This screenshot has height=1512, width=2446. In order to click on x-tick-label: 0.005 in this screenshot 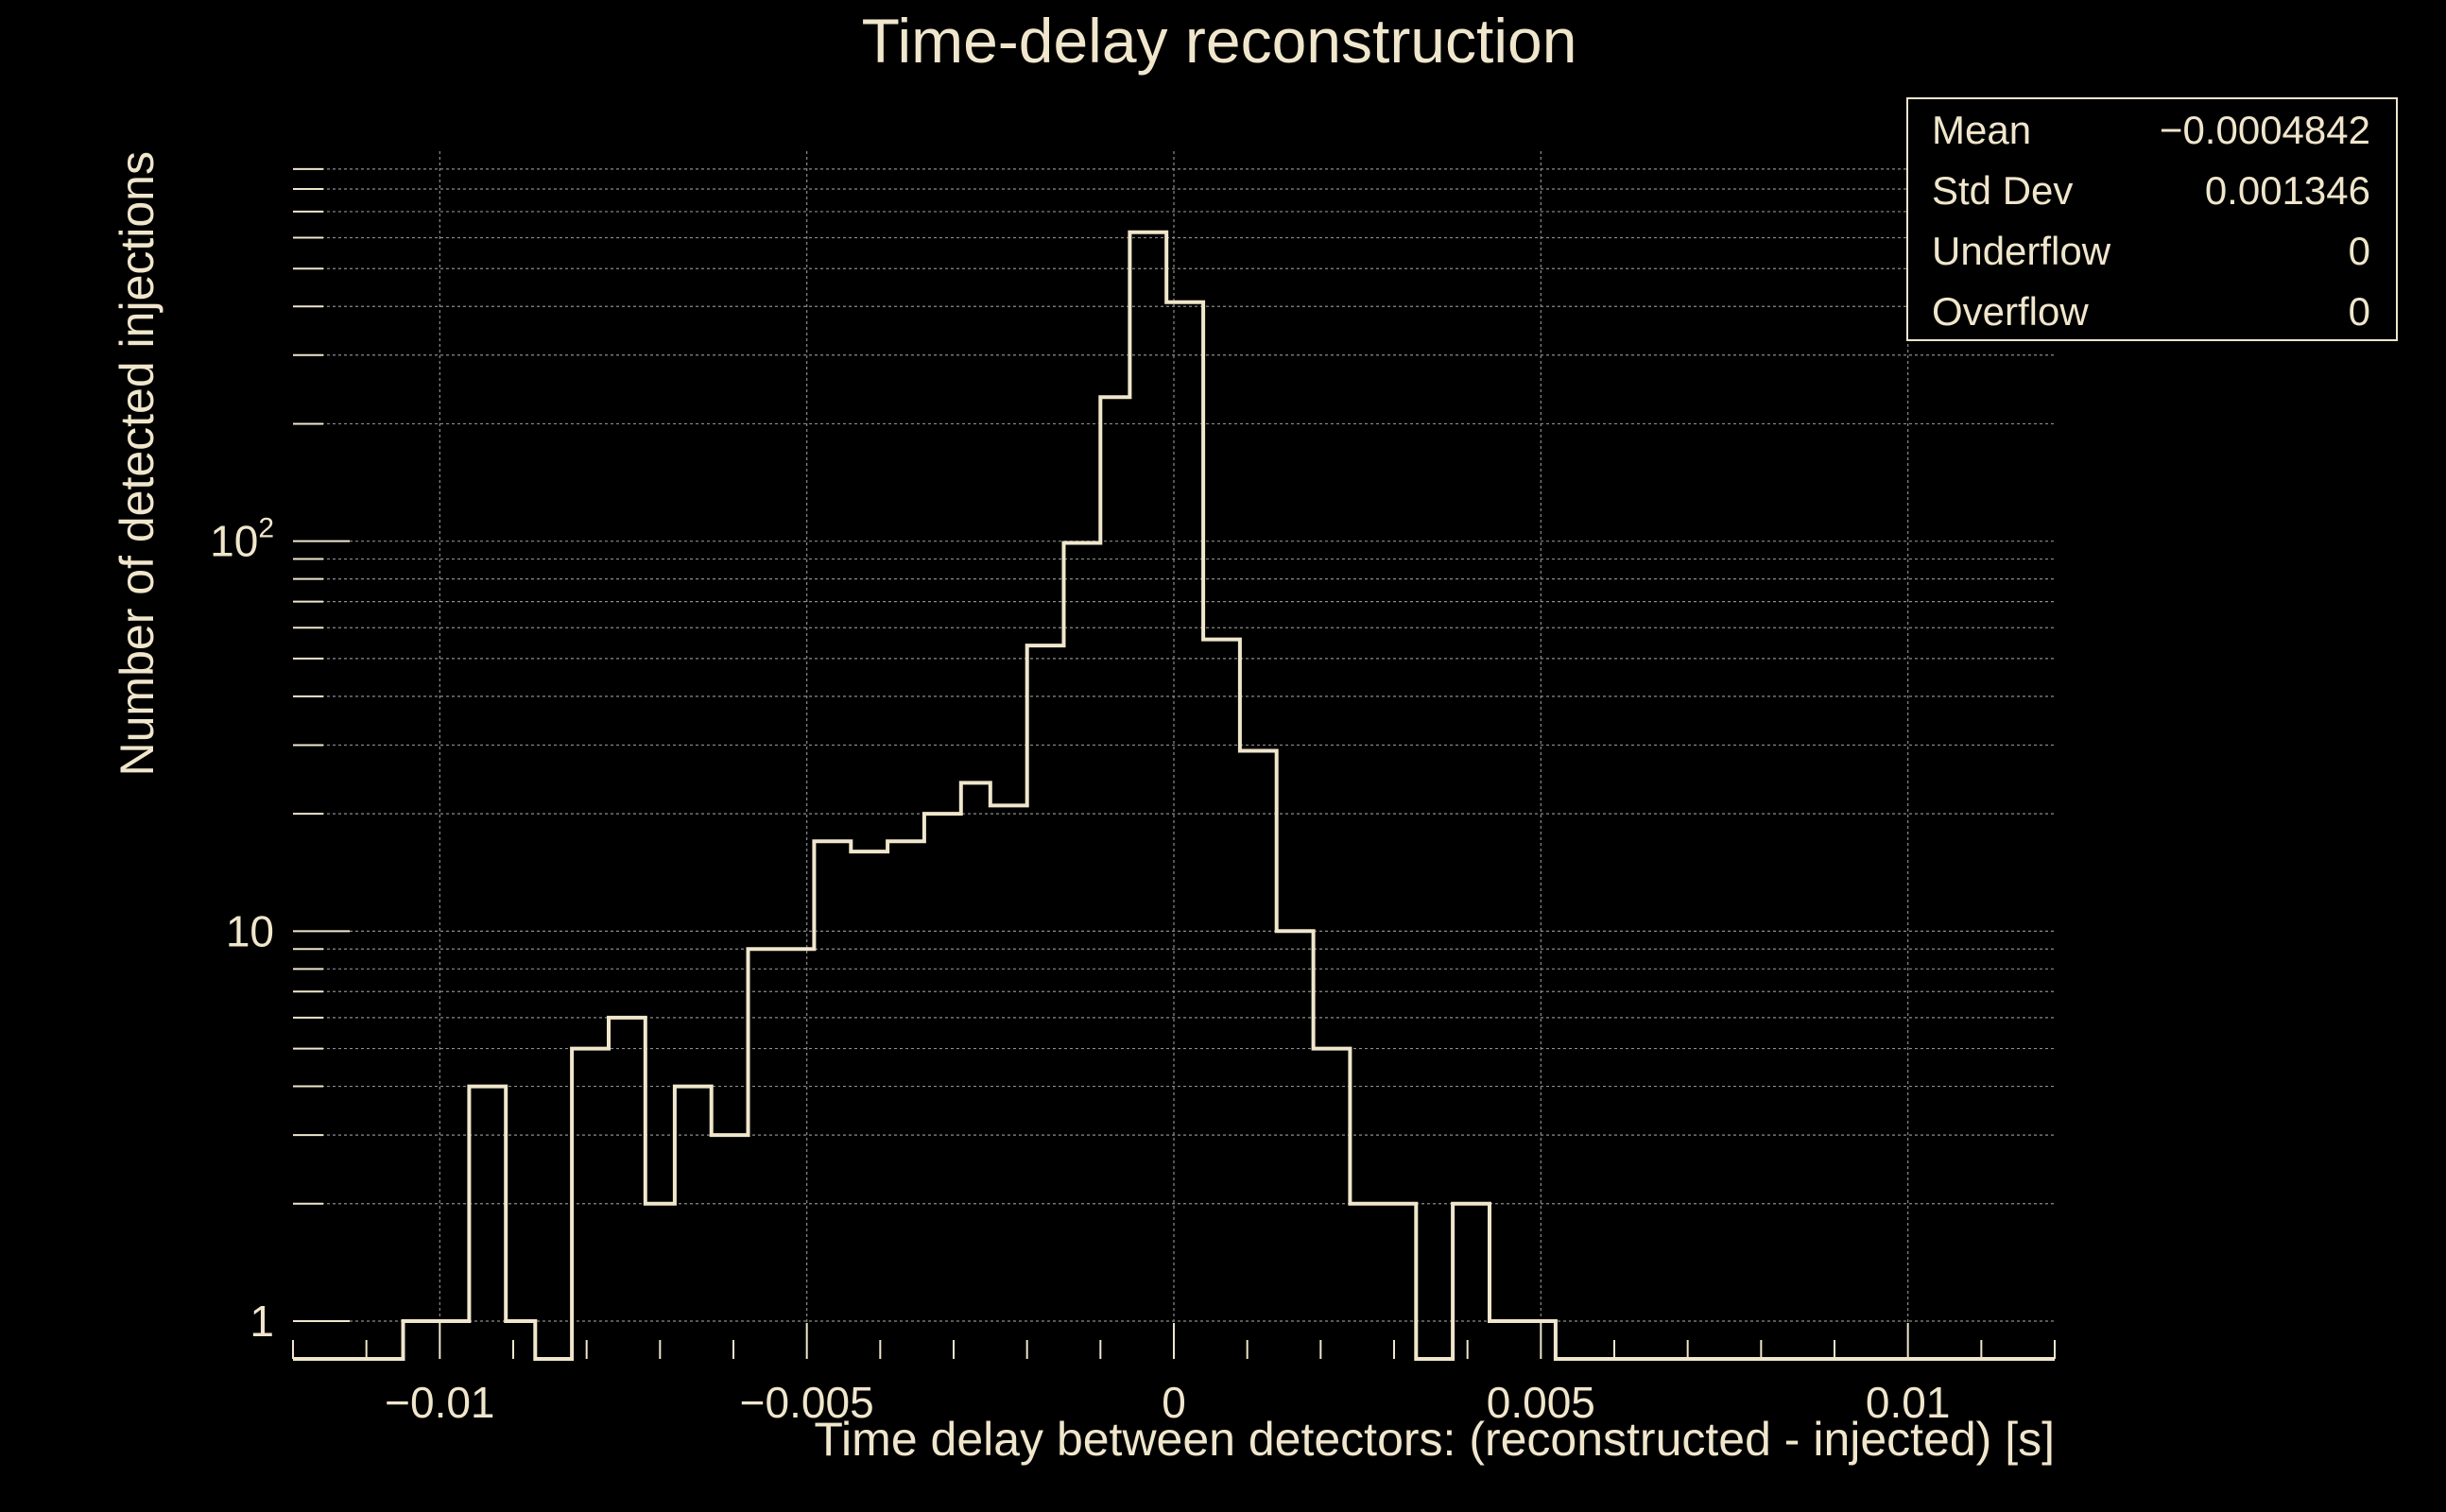, I will do `click(1541, 1402)`.